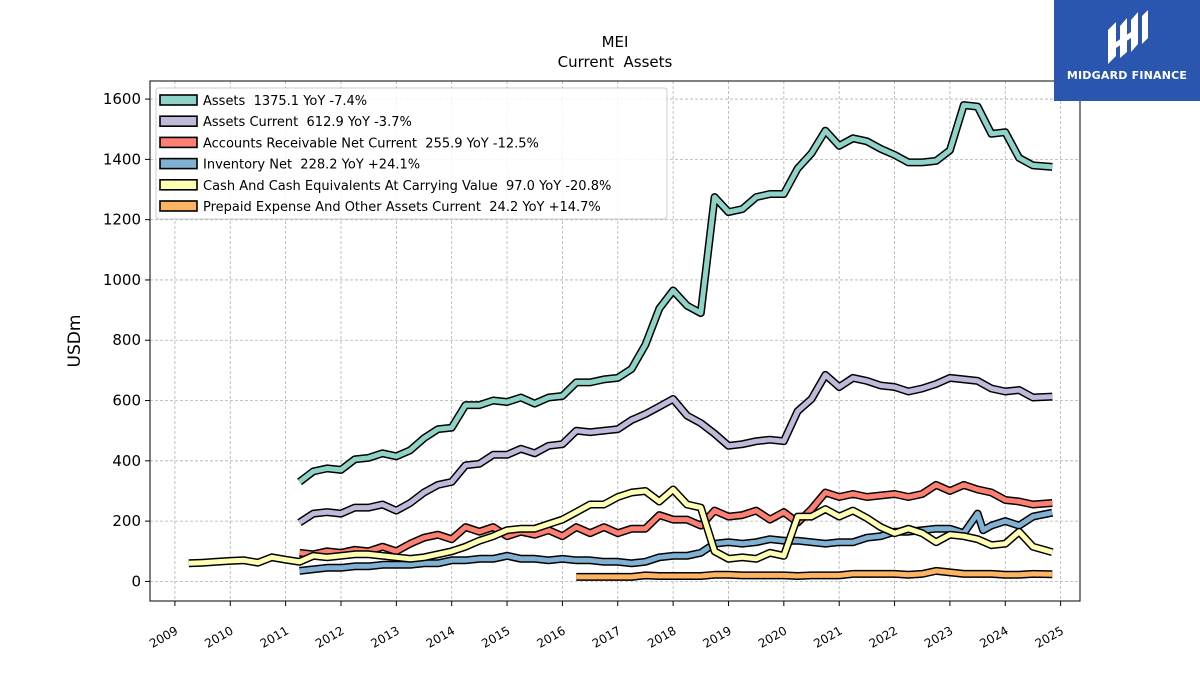  I want to click on x-tick-label: 2016, so click(550, 636).